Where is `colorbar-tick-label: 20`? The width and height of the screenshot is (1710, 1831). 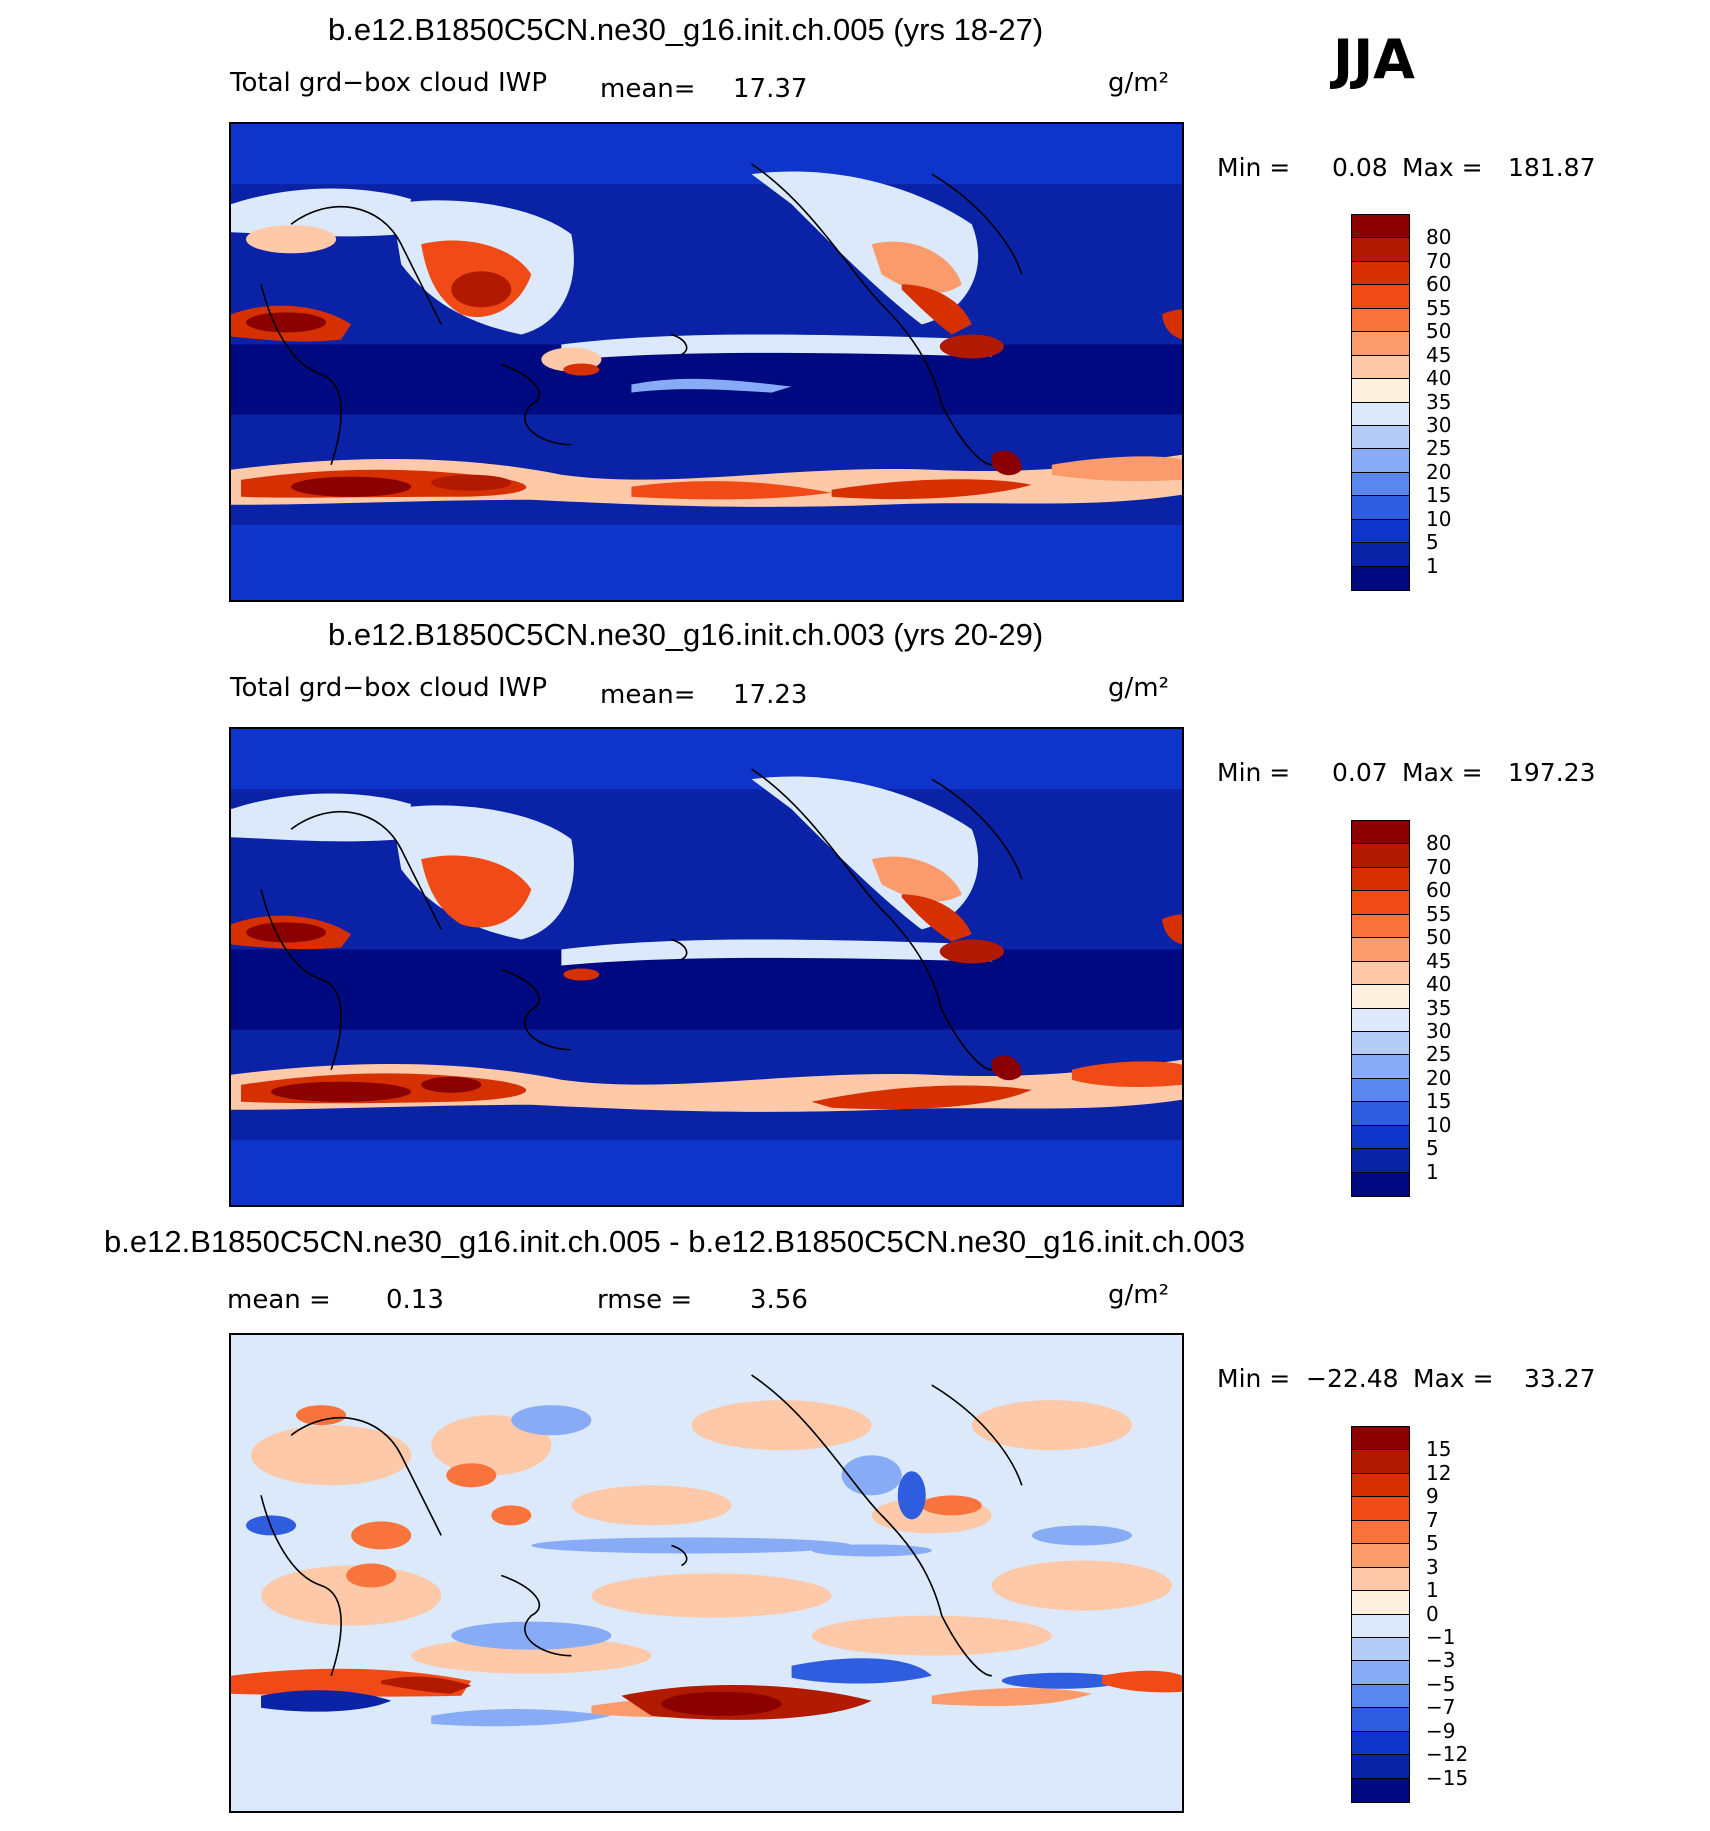
colorbar-tick-label: 20 is located at coordinates (1439, 1077).